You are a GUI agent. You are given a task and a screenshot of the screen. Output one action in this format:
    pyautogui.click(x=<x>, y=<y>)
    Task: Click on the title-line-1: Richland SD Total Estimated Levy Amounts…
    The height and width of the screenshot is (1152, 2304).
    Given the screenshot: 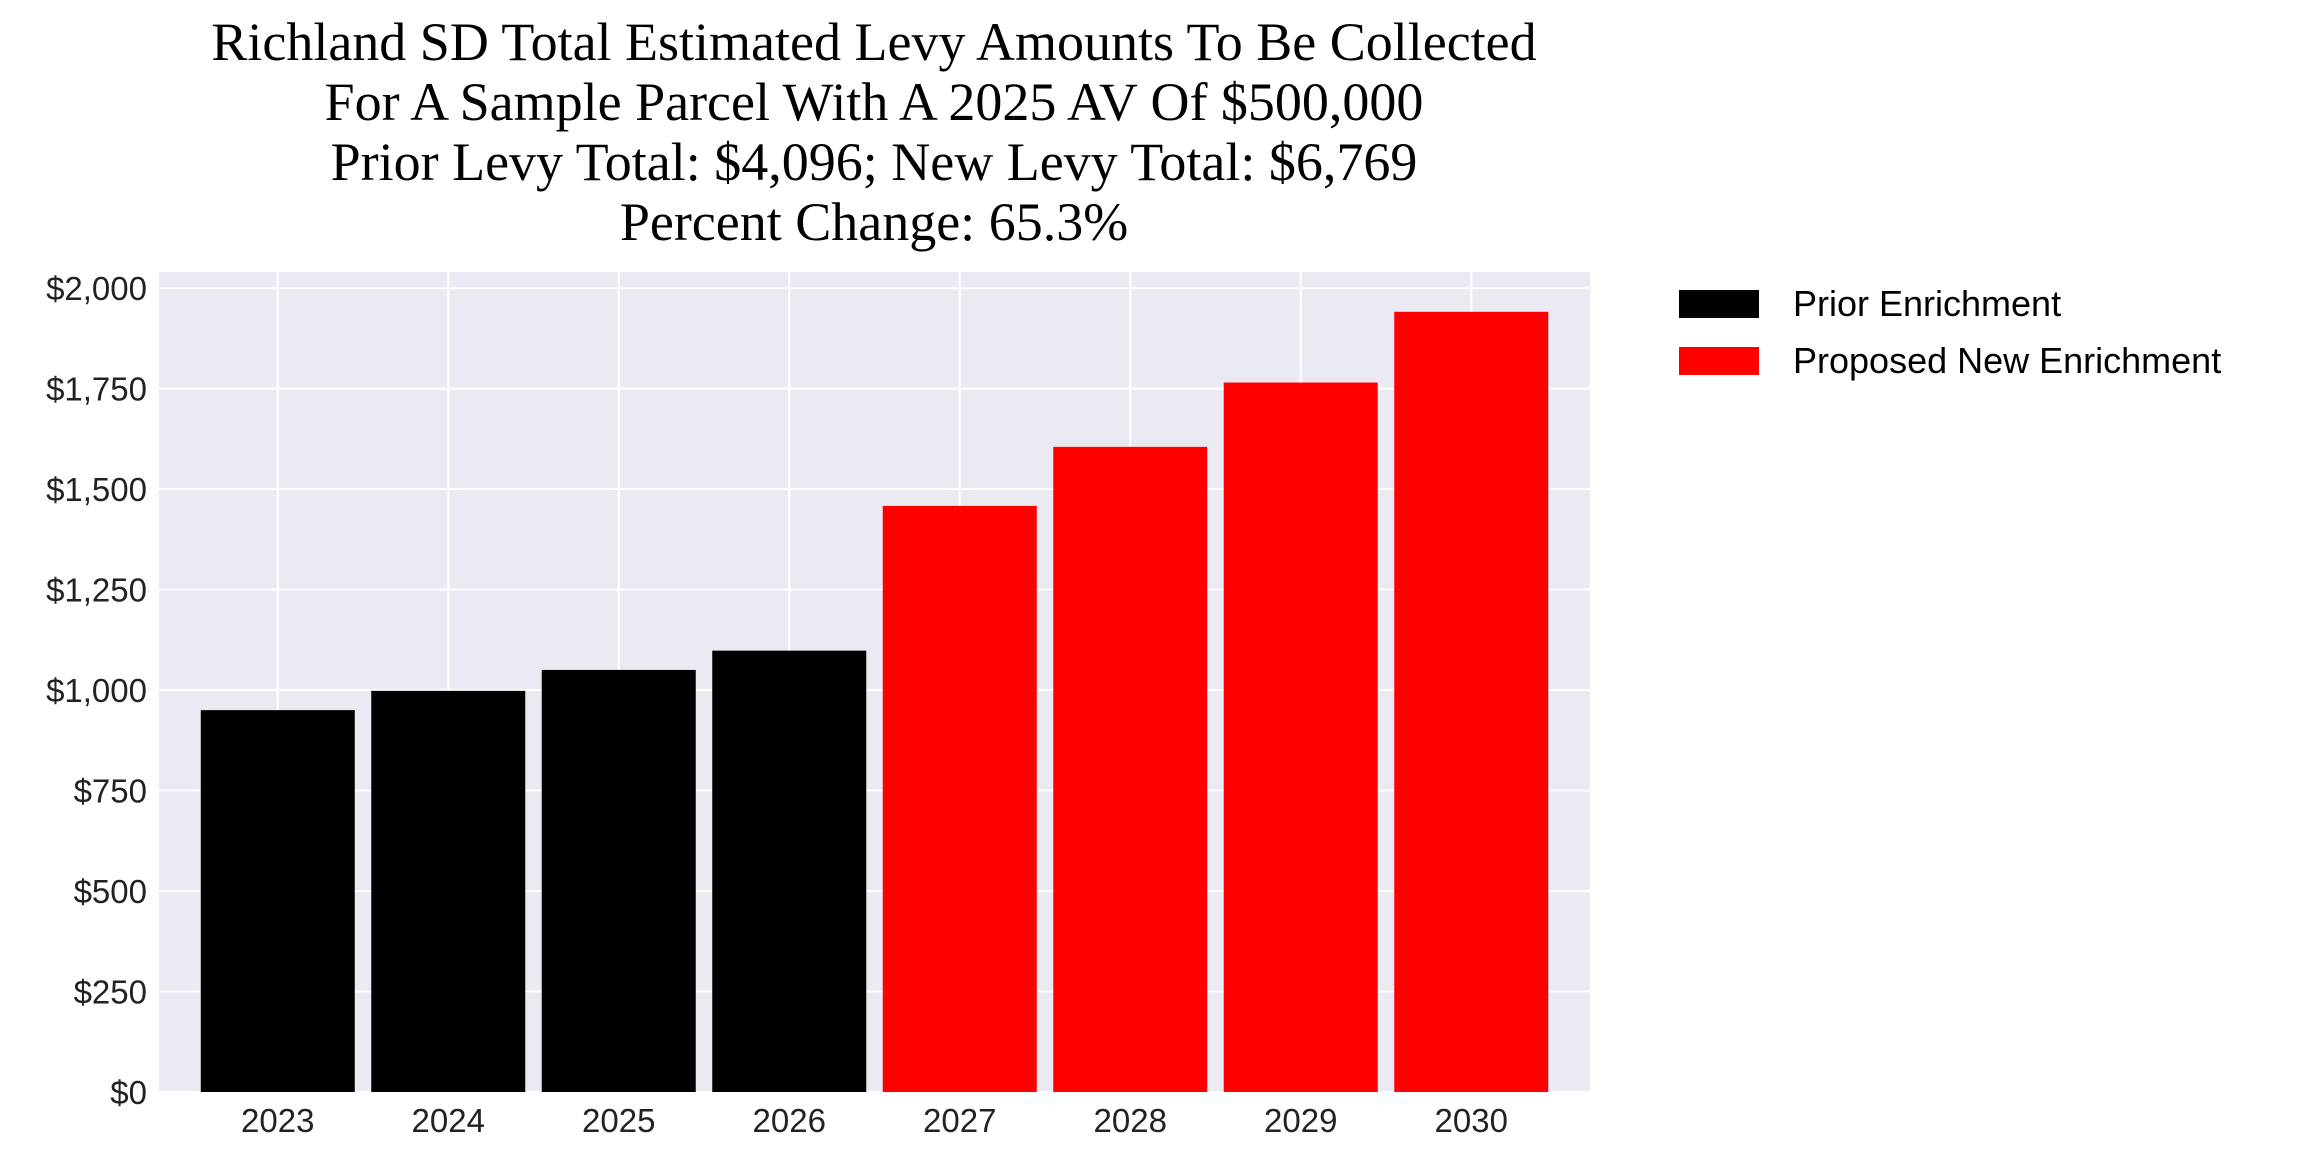 What is the action you would take?
    pyautogui.click(x=874, y=42)
    